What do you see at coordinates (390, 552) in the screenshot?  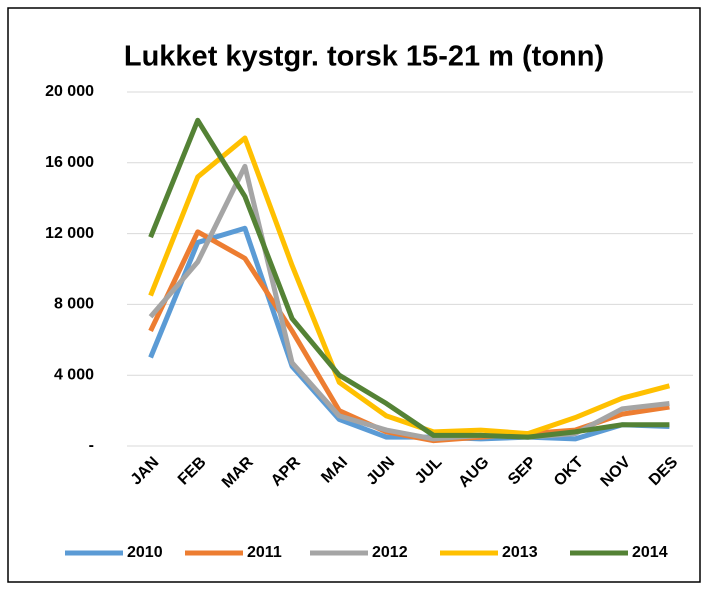 I see `legend-label: 2012` at bounding box center [390, 552].